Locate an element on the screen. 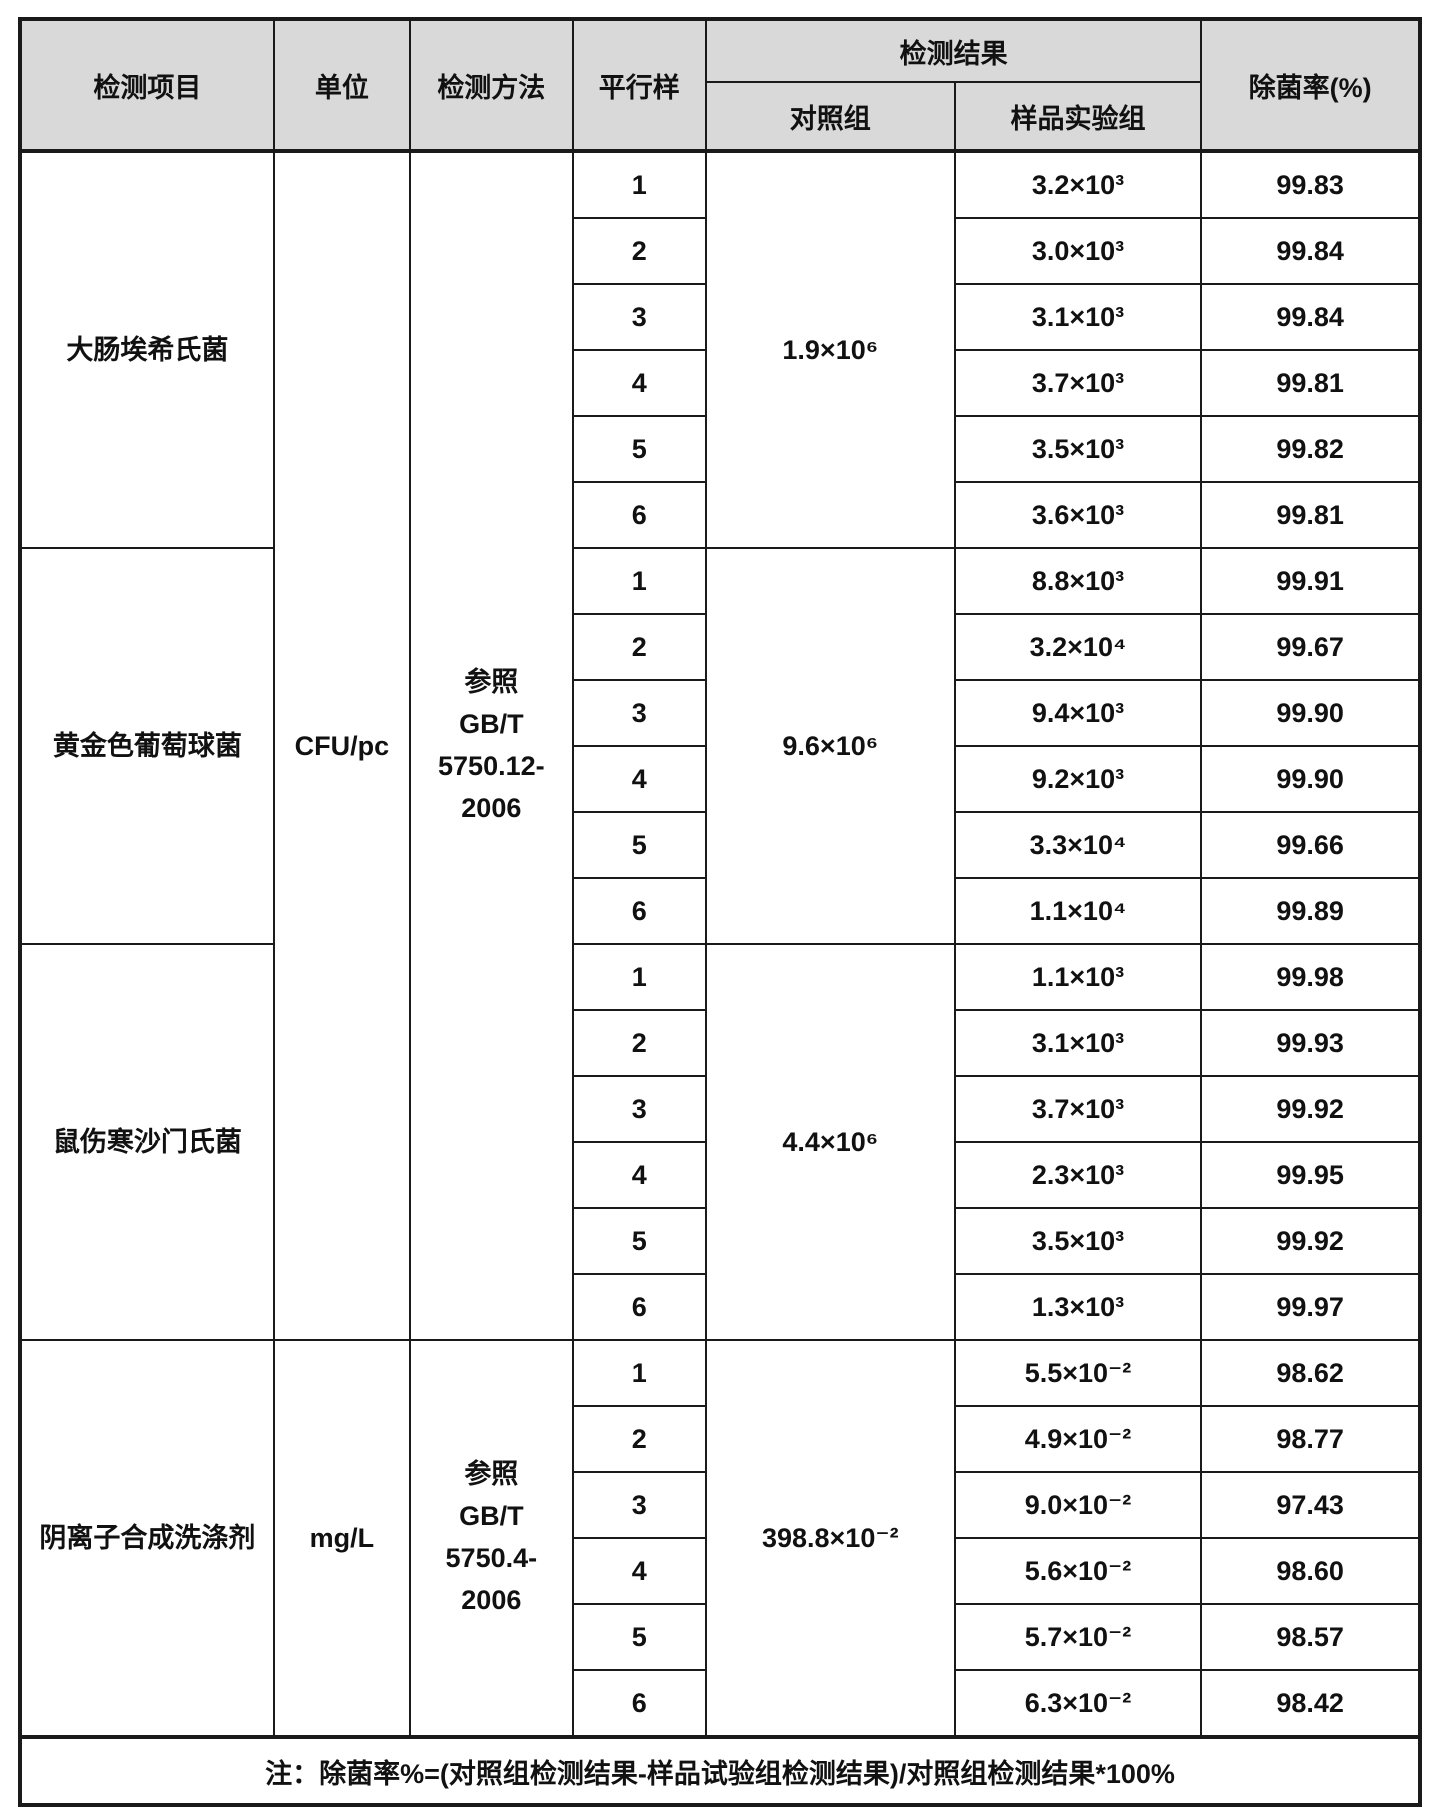 Image resolution: width=1440 pixels, height=1807 pixels. sample-result-cell: 6.3×10⁻² is located at coordinates (1078, 1703).